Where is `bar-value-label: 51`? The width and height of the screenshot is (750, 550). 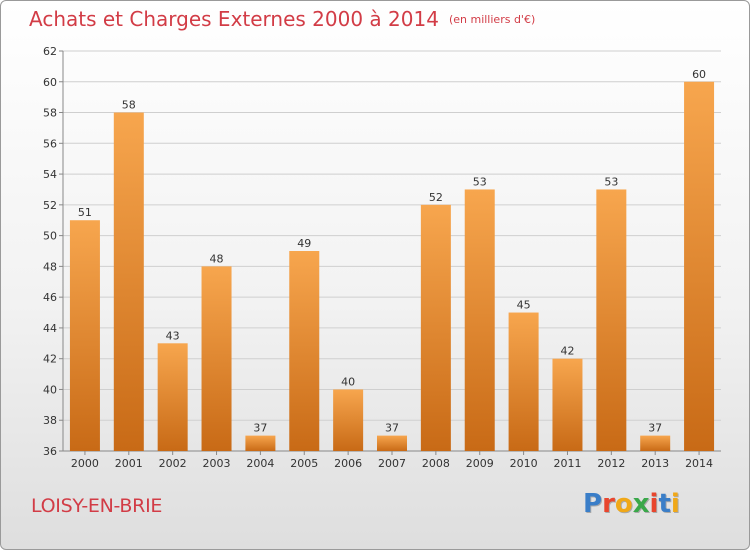 bar-value-label: 51 is located at coordinates (85, 212).